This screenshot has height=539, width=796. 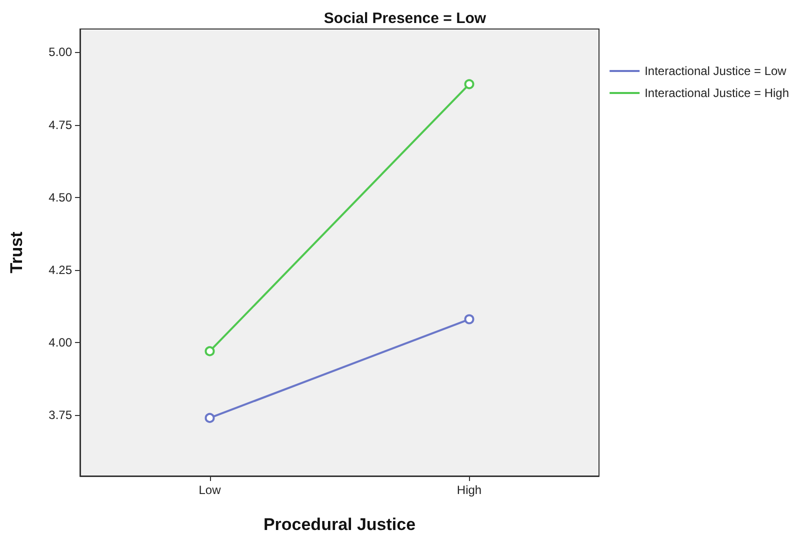 I want to click on chart-title: Social Presence = Low, so click(x=405, y=18).